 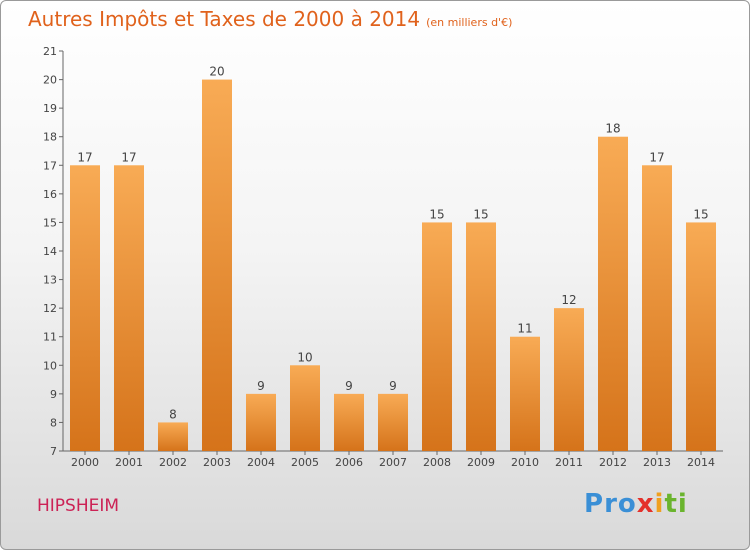 I want to click on x-tick-label: 2005, so click(x=305, y=462).